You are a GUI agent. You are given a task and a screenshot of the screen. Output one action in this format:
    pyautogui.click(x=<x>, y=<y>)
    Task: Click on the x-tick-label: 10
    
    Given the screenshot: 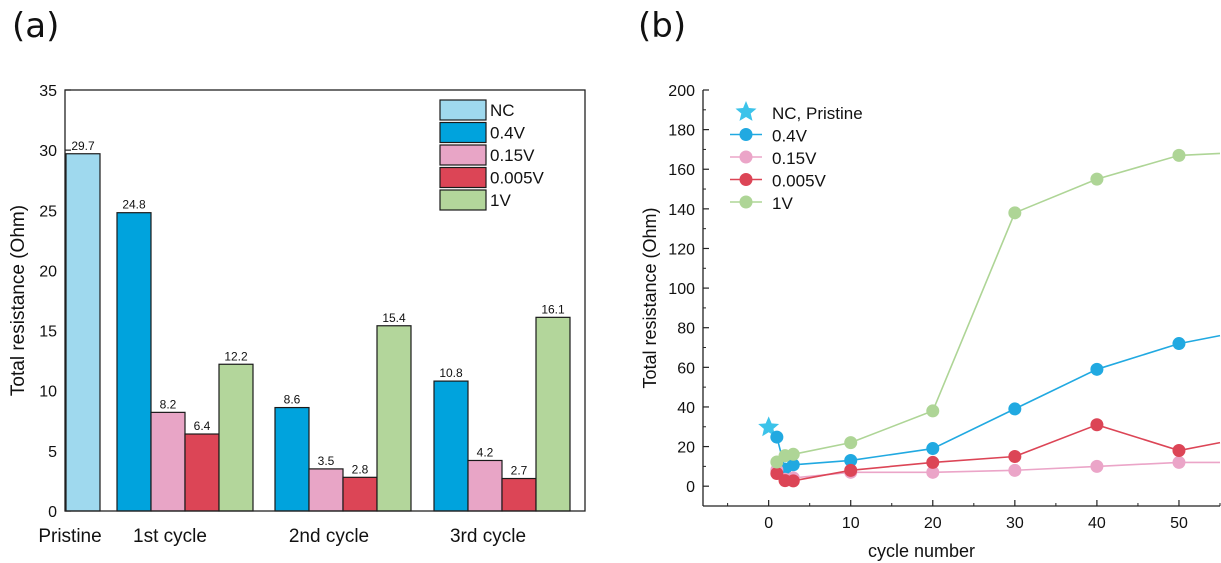 What is the action you would take?
    pyautogui.click(x=851, y=523)
    